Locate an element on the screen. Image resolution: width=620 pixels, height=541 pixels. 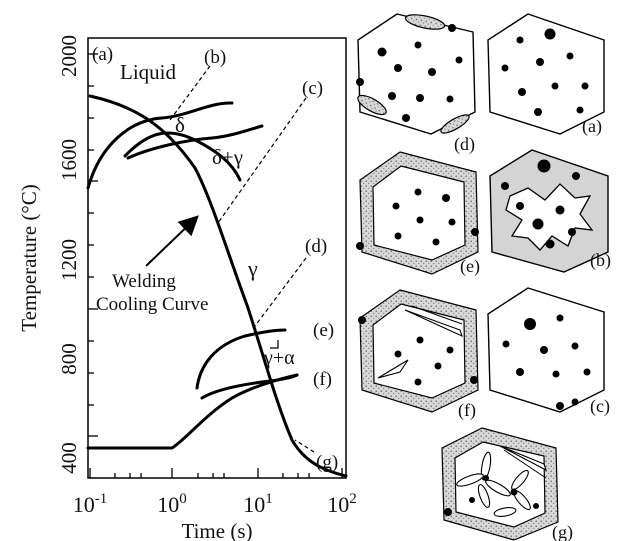
delta-start-curve is located at coordinates (160, 145).